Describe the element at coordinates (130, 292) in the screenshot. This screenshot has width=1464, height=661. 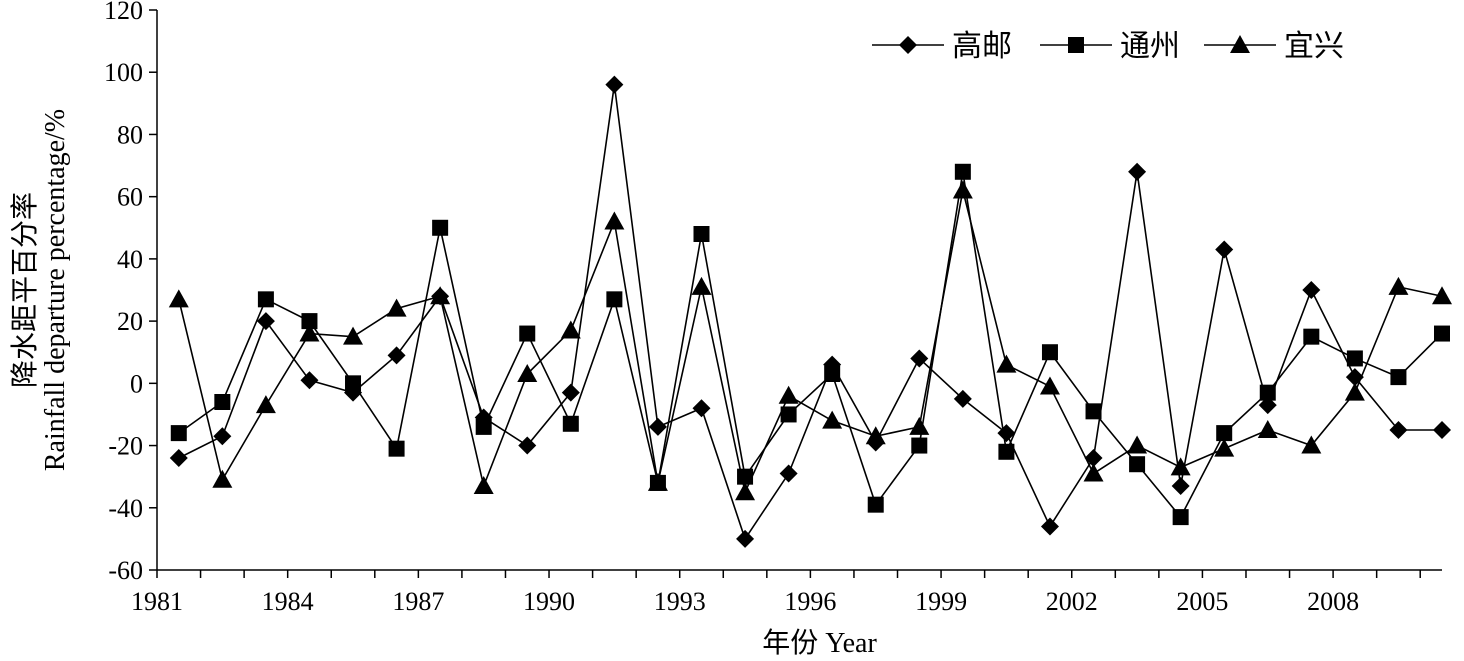
I see `y-ticks: -60 -40 -20 0 20 40 60 80 100 120` at that location.